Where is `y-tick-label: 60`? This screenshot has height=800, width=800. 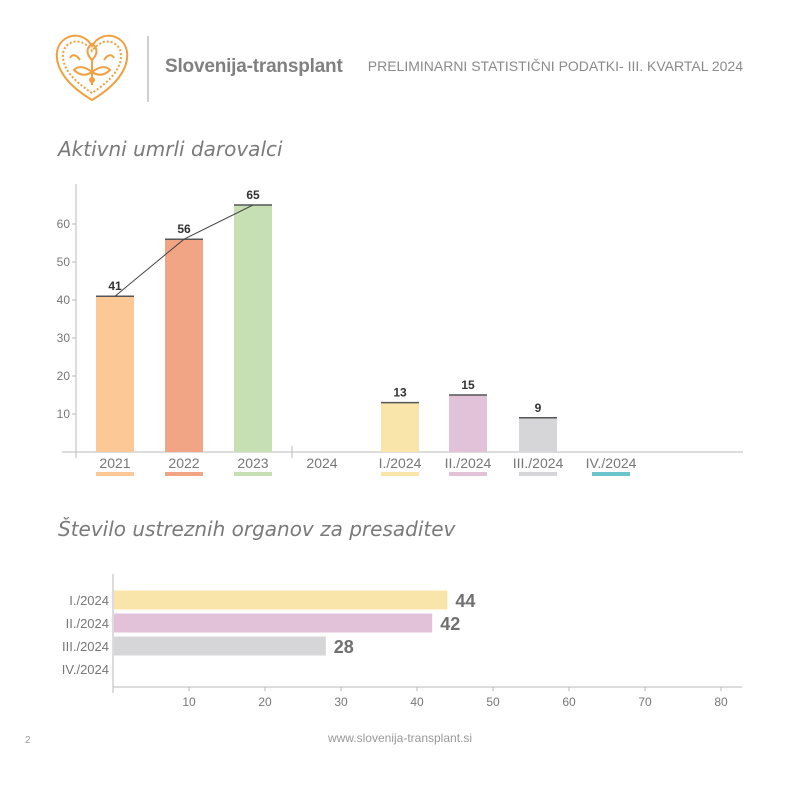 y-tick-label: 60 is located at coordinates (64, 224).